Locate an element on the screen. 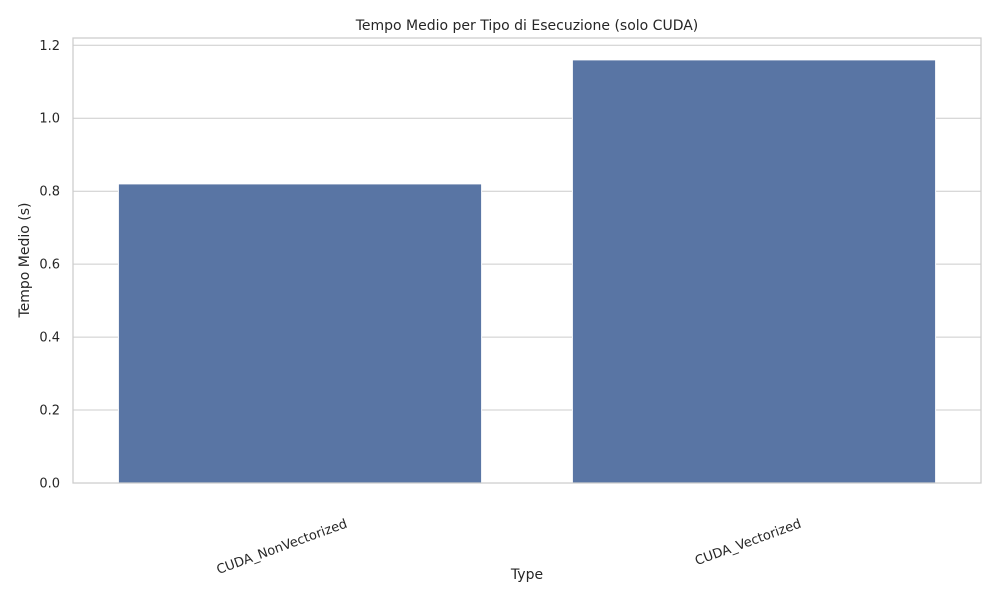  y-tick-label: 0.0 is located at coordinates (49, 484).